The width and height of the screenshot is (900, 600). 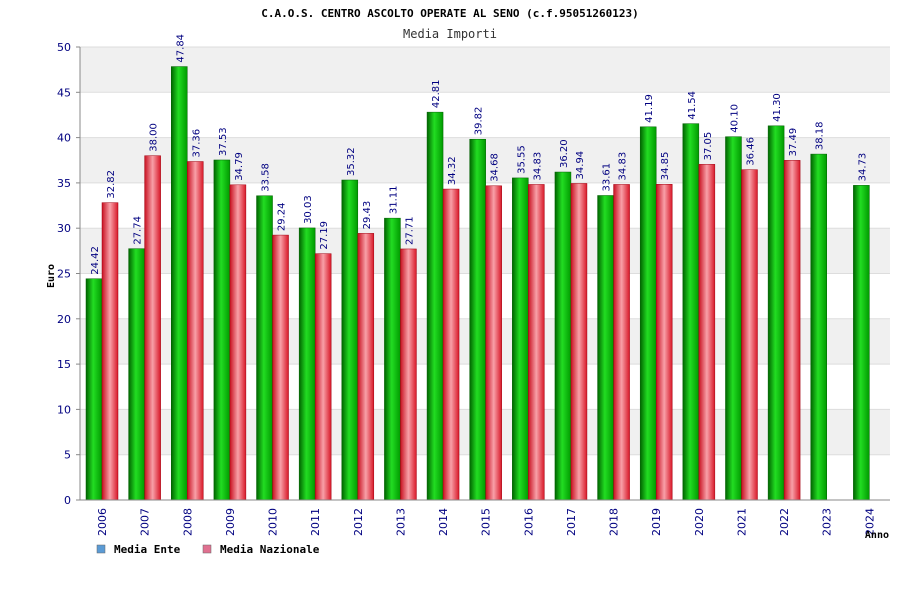 What do you see at coordinates (64, 364) in the screenshot?
I see `y-tick-label: 15` at bounding box center [64, 364].